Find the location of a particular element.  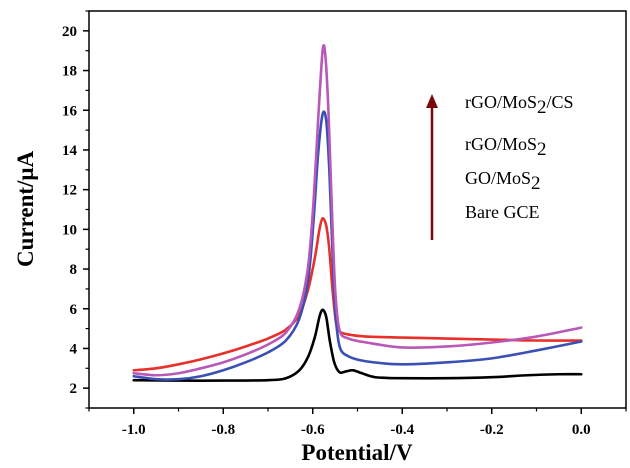

y-tick-label: 6 is located at coordinates (74, 310).